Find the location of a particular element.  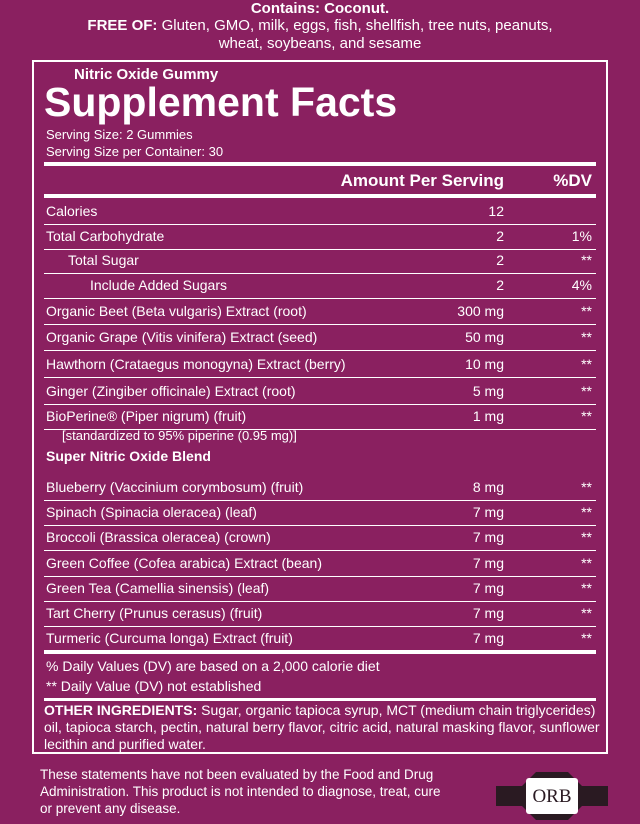

row: Calories 12 is located at coordinates (320, 212).